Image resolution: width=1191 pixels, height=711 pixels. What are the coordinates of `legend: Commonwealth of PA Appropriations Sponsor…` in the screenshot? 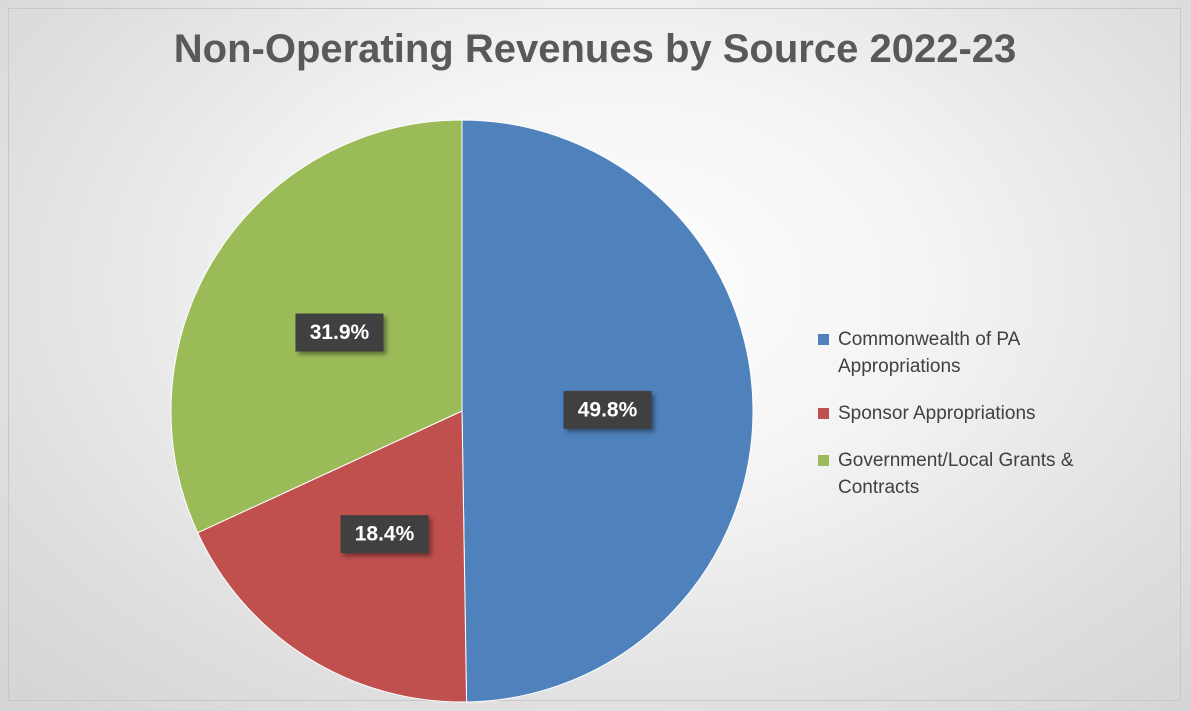 It's located at (968, 423).